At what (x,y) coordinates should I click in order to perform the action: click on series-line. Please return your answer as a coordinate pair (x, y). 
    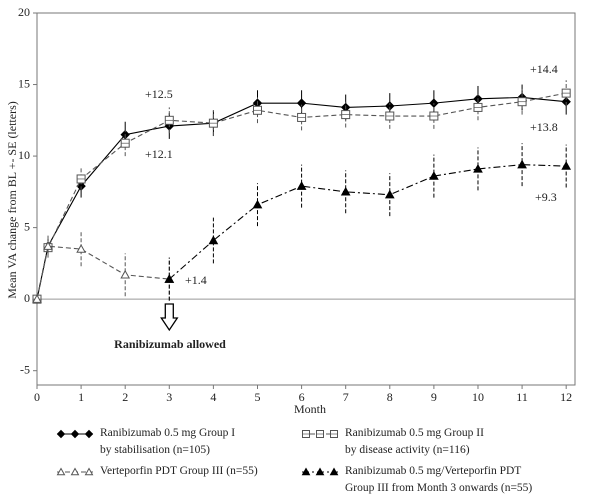
    Looking at the image, I should click on (103, 272).